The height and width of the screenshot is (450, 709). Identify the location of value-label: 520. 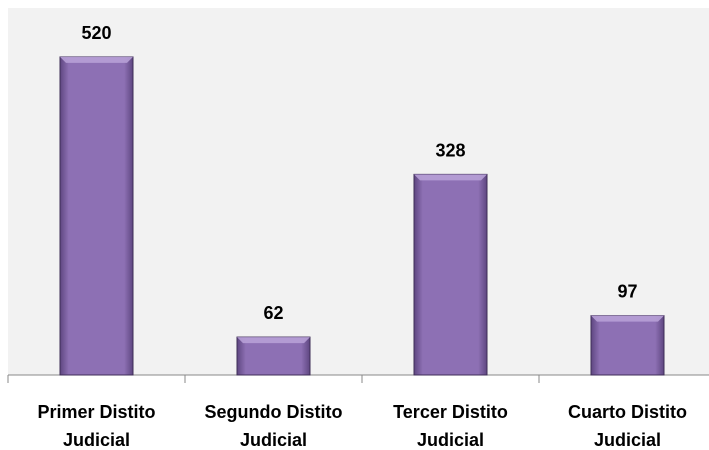
(96, 33).